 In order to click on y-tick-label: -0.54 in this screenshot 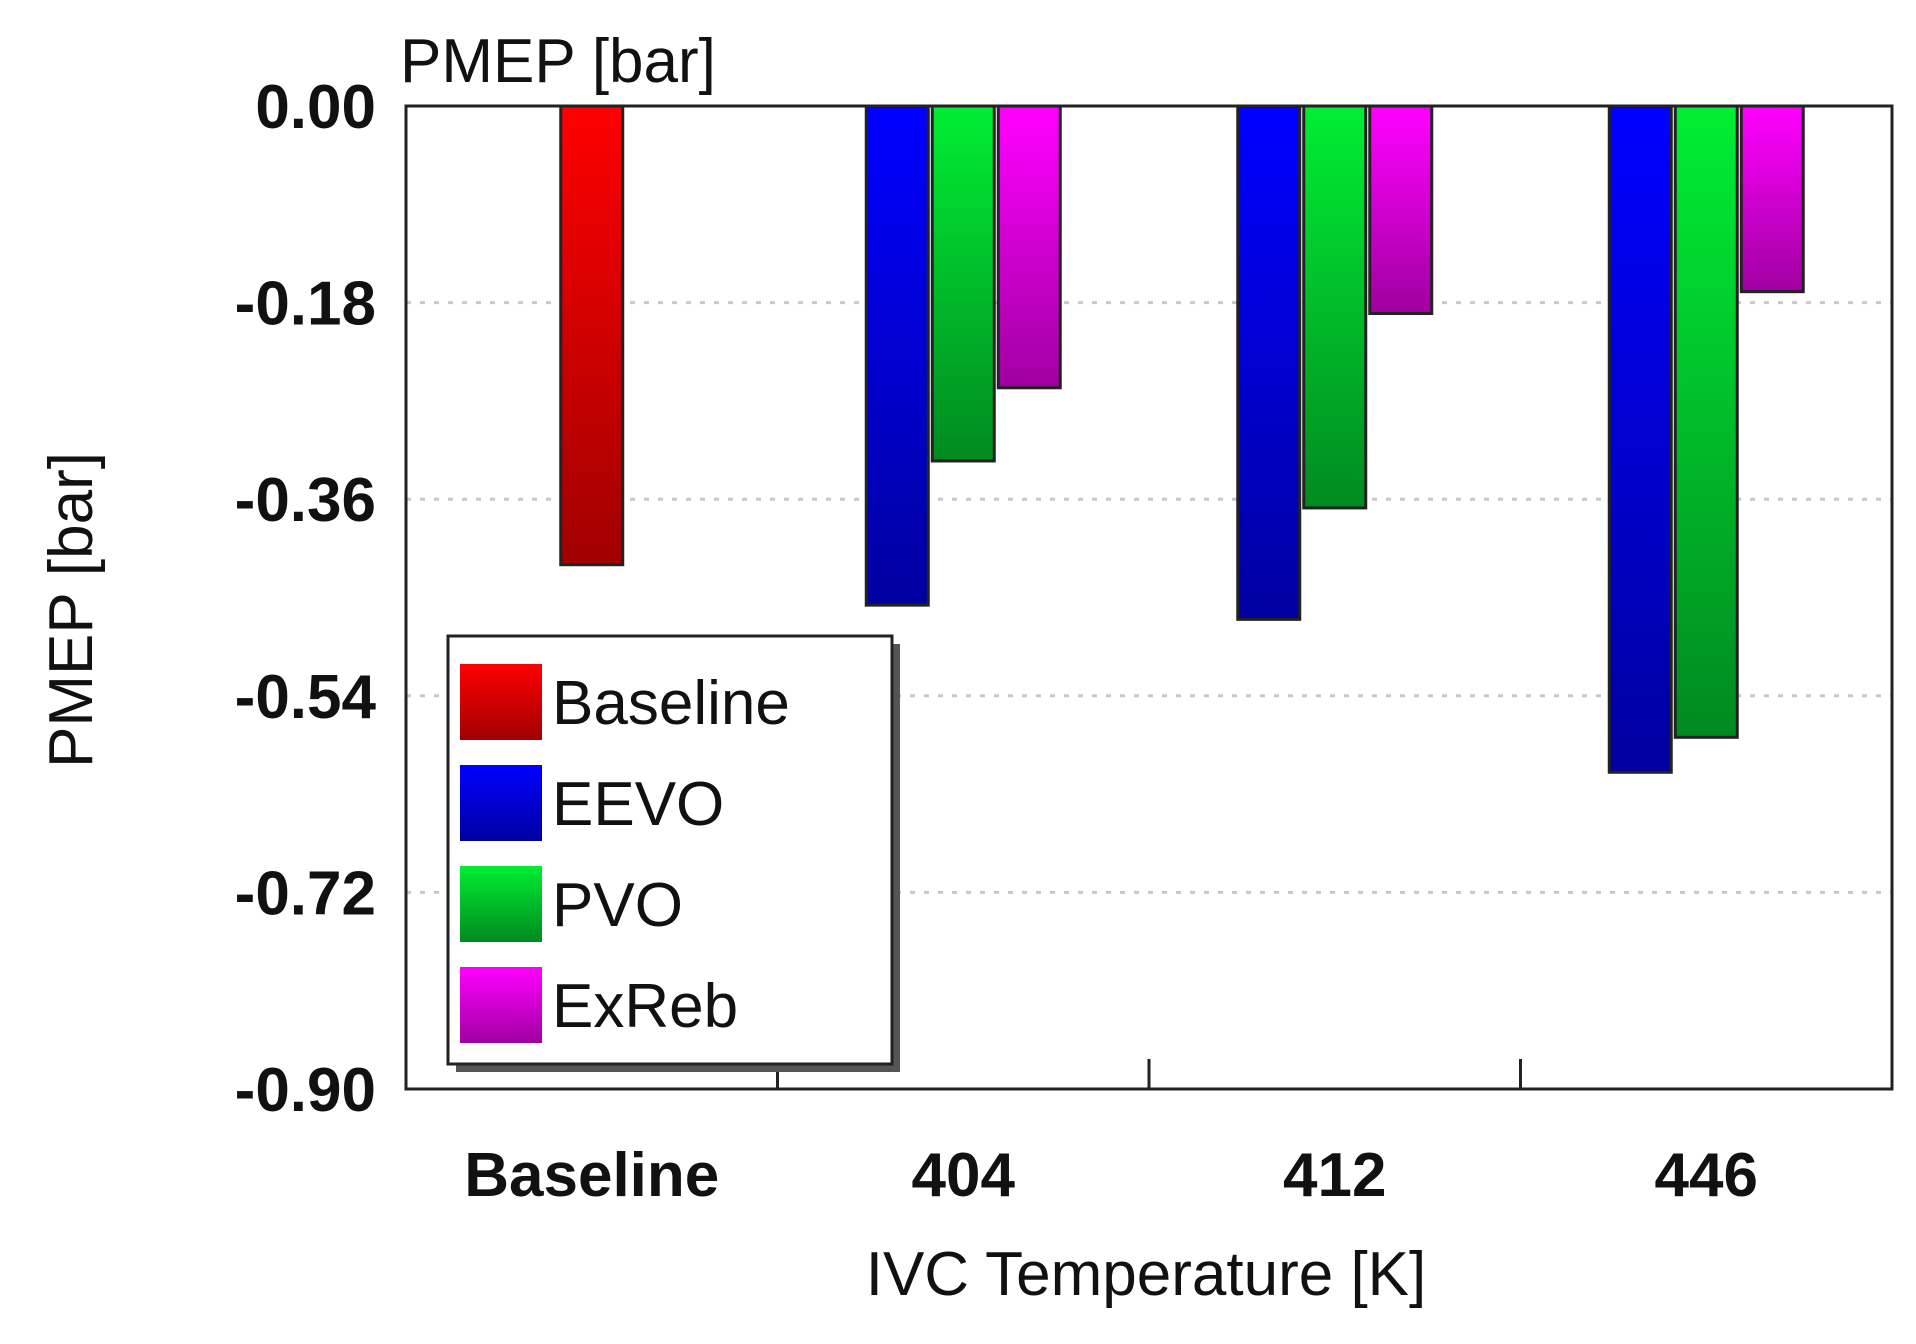, I will do `click(306, 697)`.